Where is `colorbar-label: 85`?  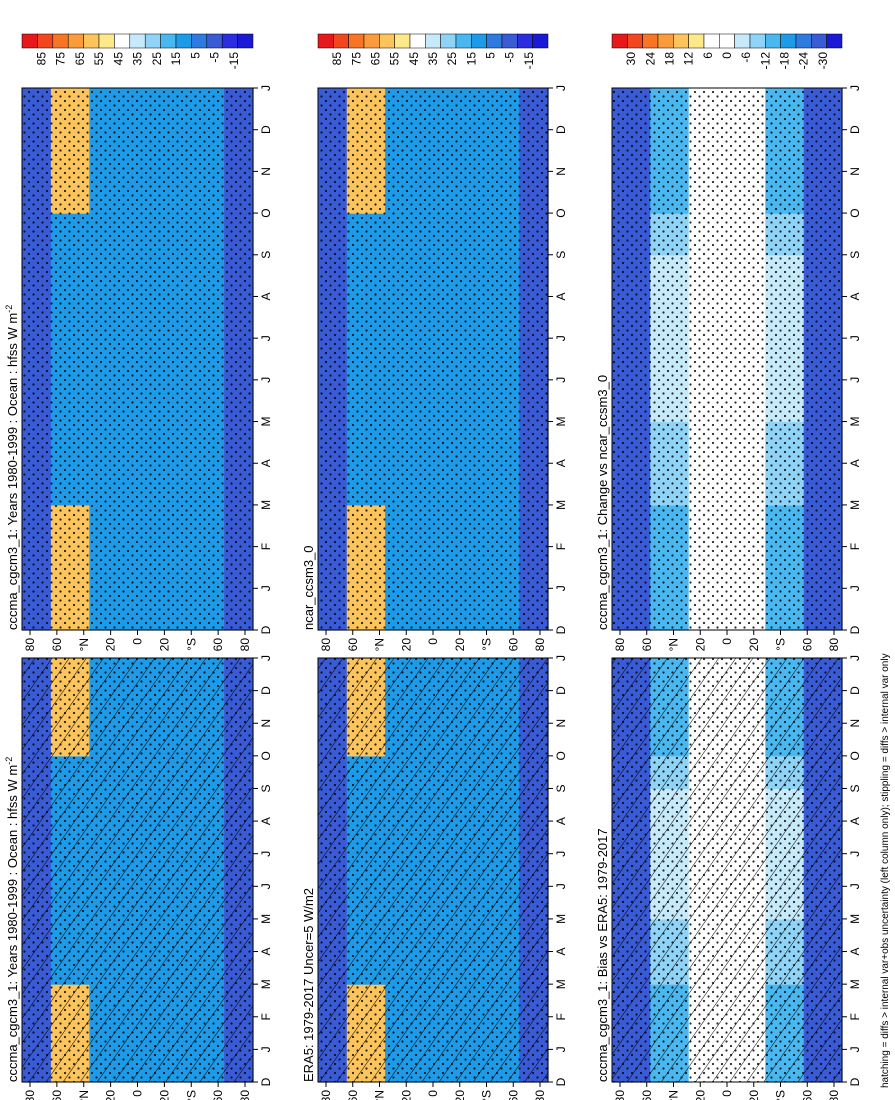 colorbar-label: 85 is located at coordinates (337, 59).